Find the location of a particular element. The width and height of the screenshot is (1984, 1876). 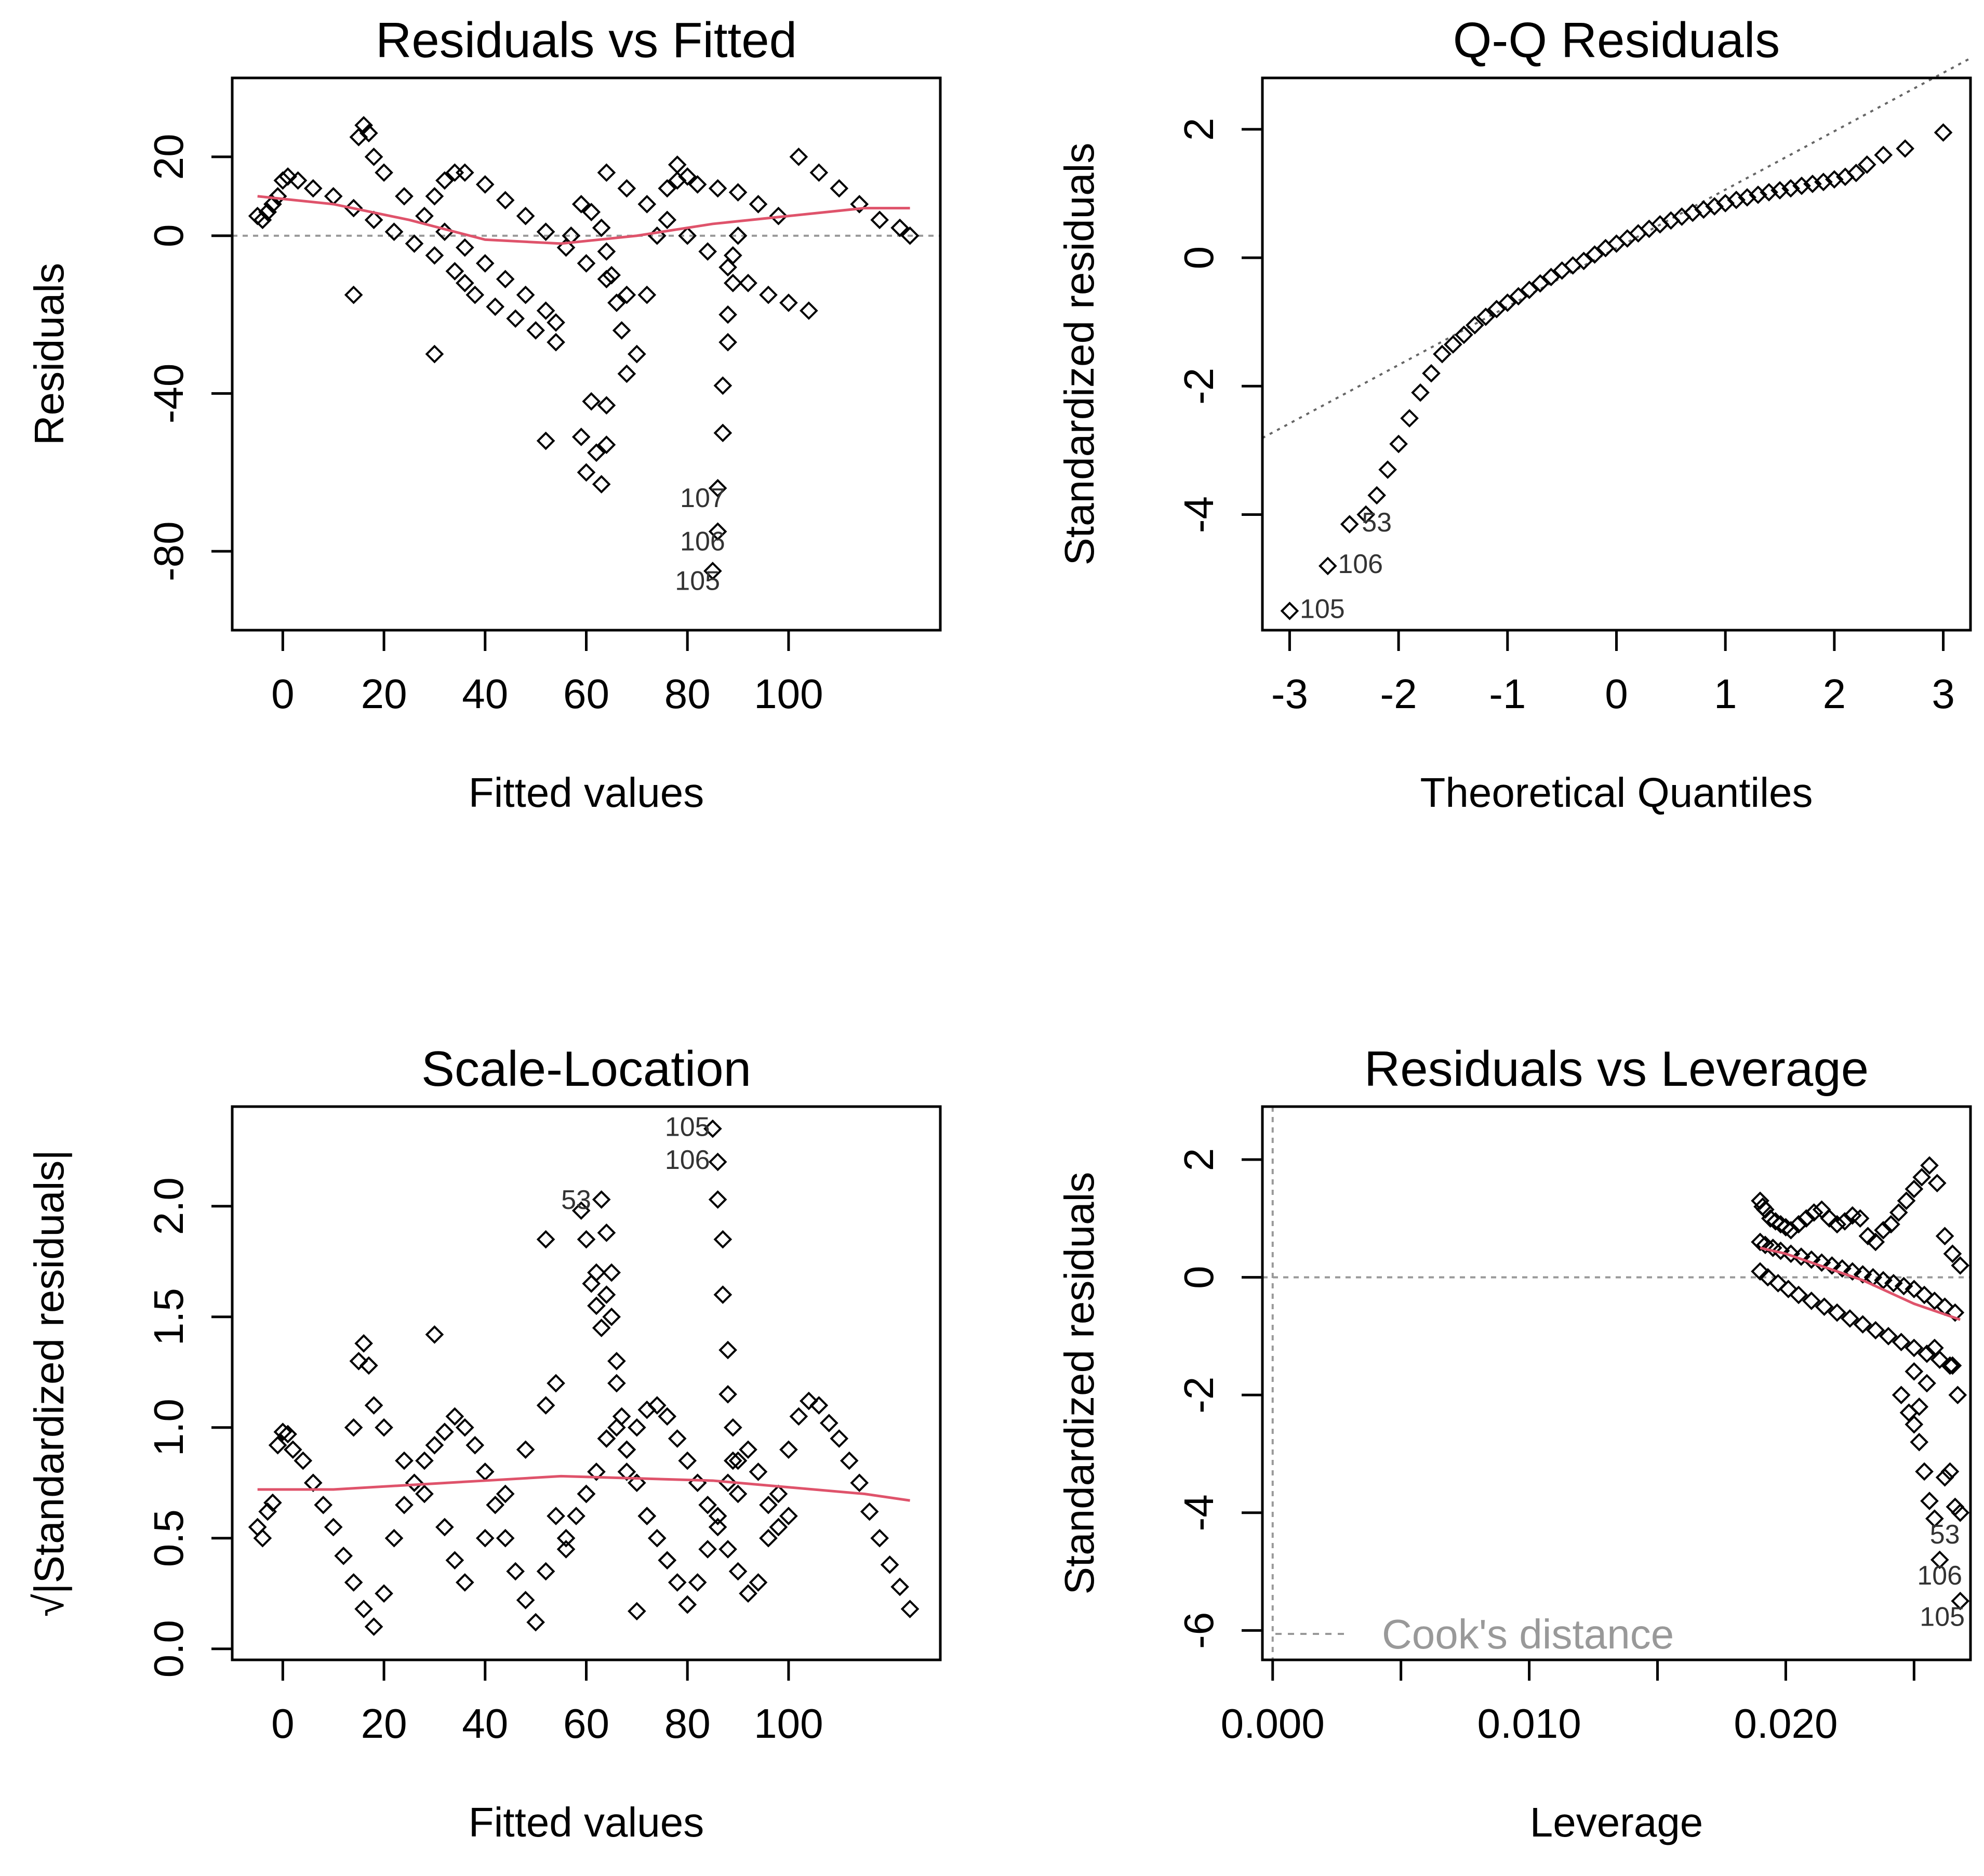

y-axis-label: Standardized residuals is located at coordinates (1079, 354).